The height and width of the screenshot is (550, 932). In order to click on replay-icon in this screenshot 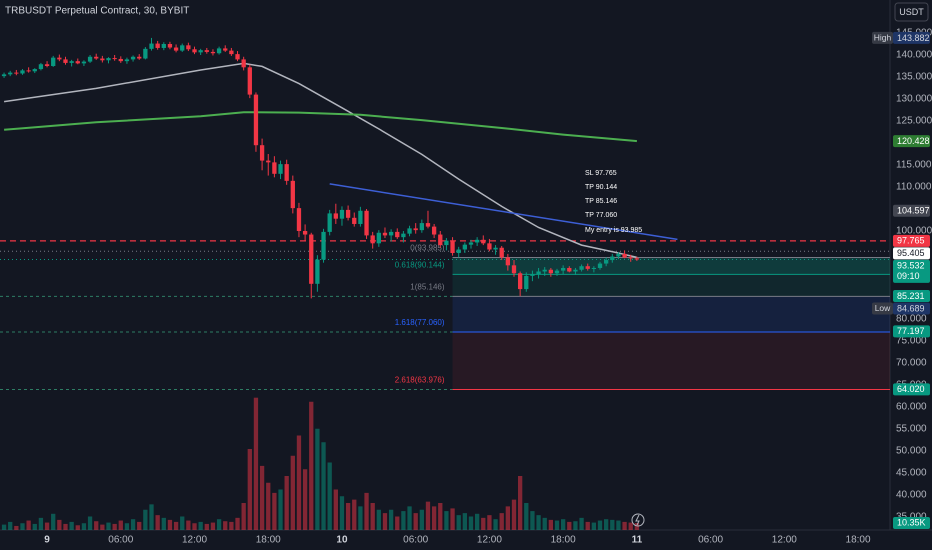, I will do `click(638, 520)`.